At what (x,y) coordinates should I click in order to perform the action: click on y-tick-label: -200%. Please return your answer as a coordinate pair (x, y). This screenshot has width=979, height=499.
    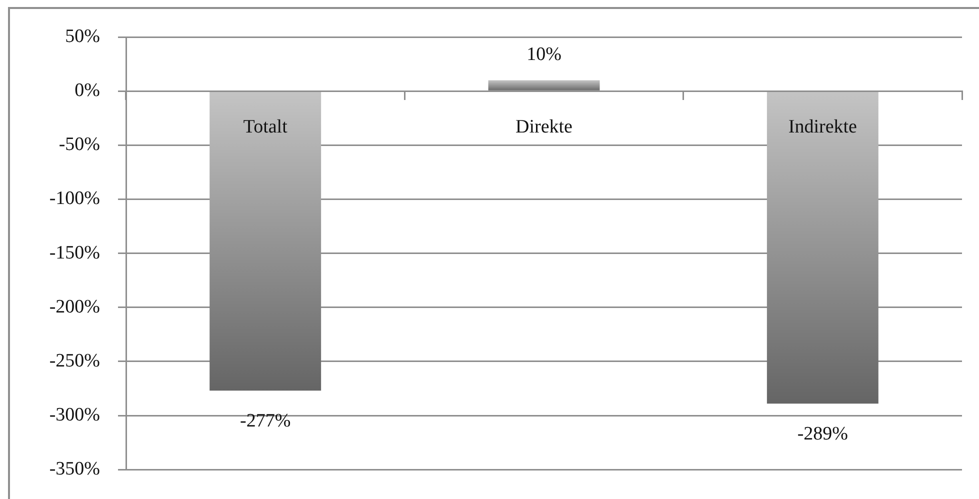
    Looking at the image, I should click on (74, 307).